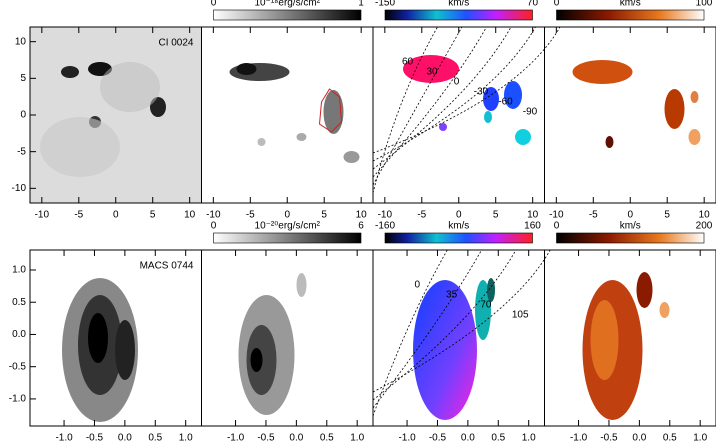 The width and height of the screenshot is (716, 441). What do you see at coordinates (361, 4) in the screenshot?
I see `colorbar-max: 1` at bounding box center [361, 4].